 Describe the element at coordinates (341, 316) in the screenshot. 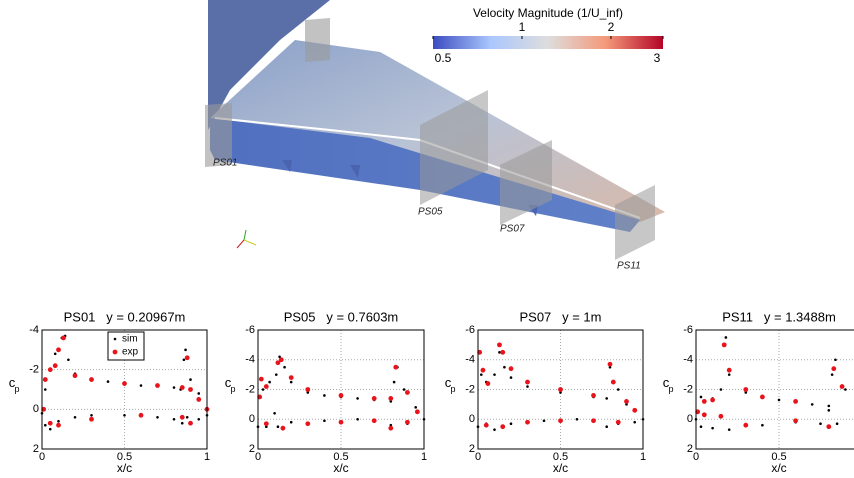

I see `chart-title: PS05 y = 0.7603m` at that location.